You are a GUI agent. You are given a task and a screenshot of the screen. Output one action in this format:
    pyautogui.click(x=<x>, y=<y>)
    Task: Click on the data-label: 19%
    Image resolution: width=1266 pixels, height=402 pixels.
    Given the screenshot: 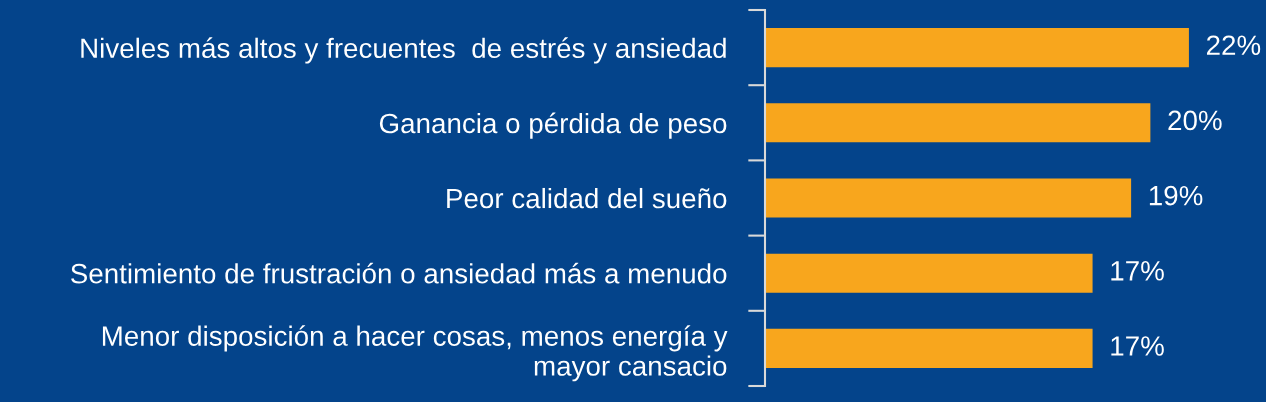 What is the action you would take?
    pyautogui.click(x=1176, y=195)
    